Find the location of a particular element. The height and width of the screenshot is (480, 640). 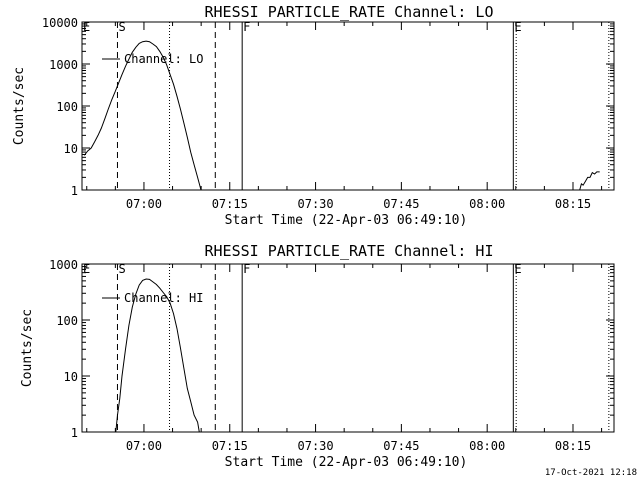

hi-x-tick-label: 07:30 is located at coordinates (316, 446).